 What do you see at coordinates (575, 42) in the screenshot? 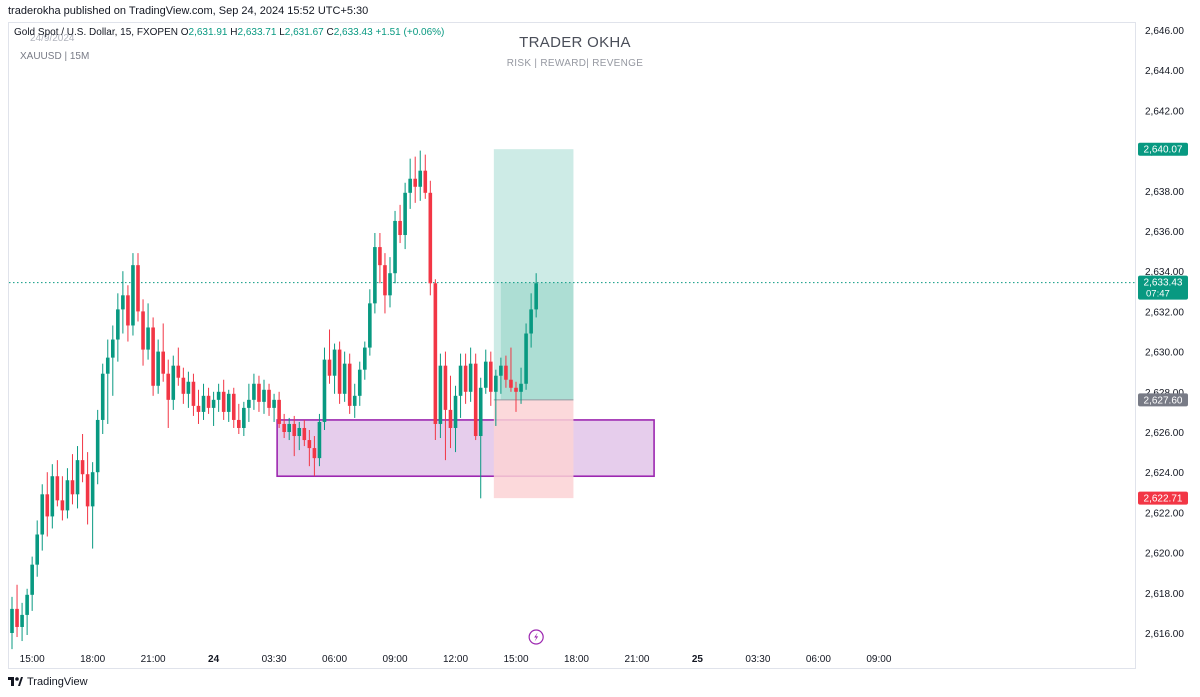
I see `watermark-title: TRADER OKHA` at bounding box center [575, 42].